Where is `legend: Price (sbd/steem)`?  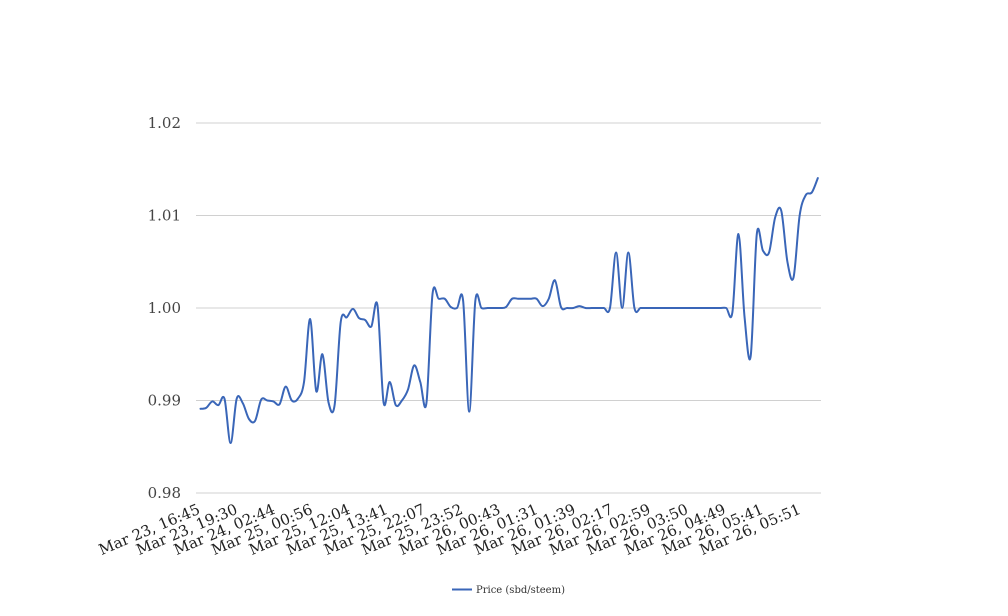
legend: Price (sbd/steem) is located at coordinates (508, 590).